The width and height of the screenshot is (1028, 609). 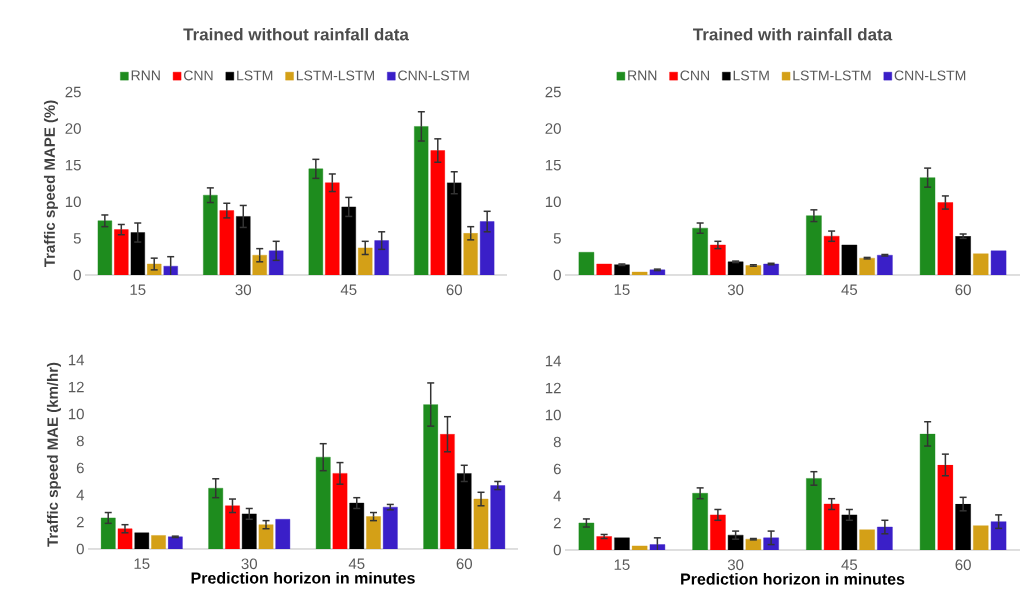 What do you see at coordinates (296, 34) in the screenshot?
I see `chart-title: Trained without rainfall data` at bounding box center [296, 34].